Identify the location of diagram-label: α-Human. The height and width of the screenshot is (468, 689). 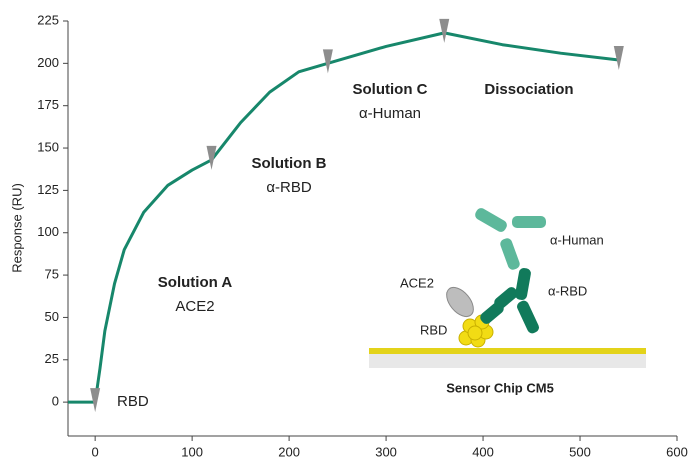
(577, 239).